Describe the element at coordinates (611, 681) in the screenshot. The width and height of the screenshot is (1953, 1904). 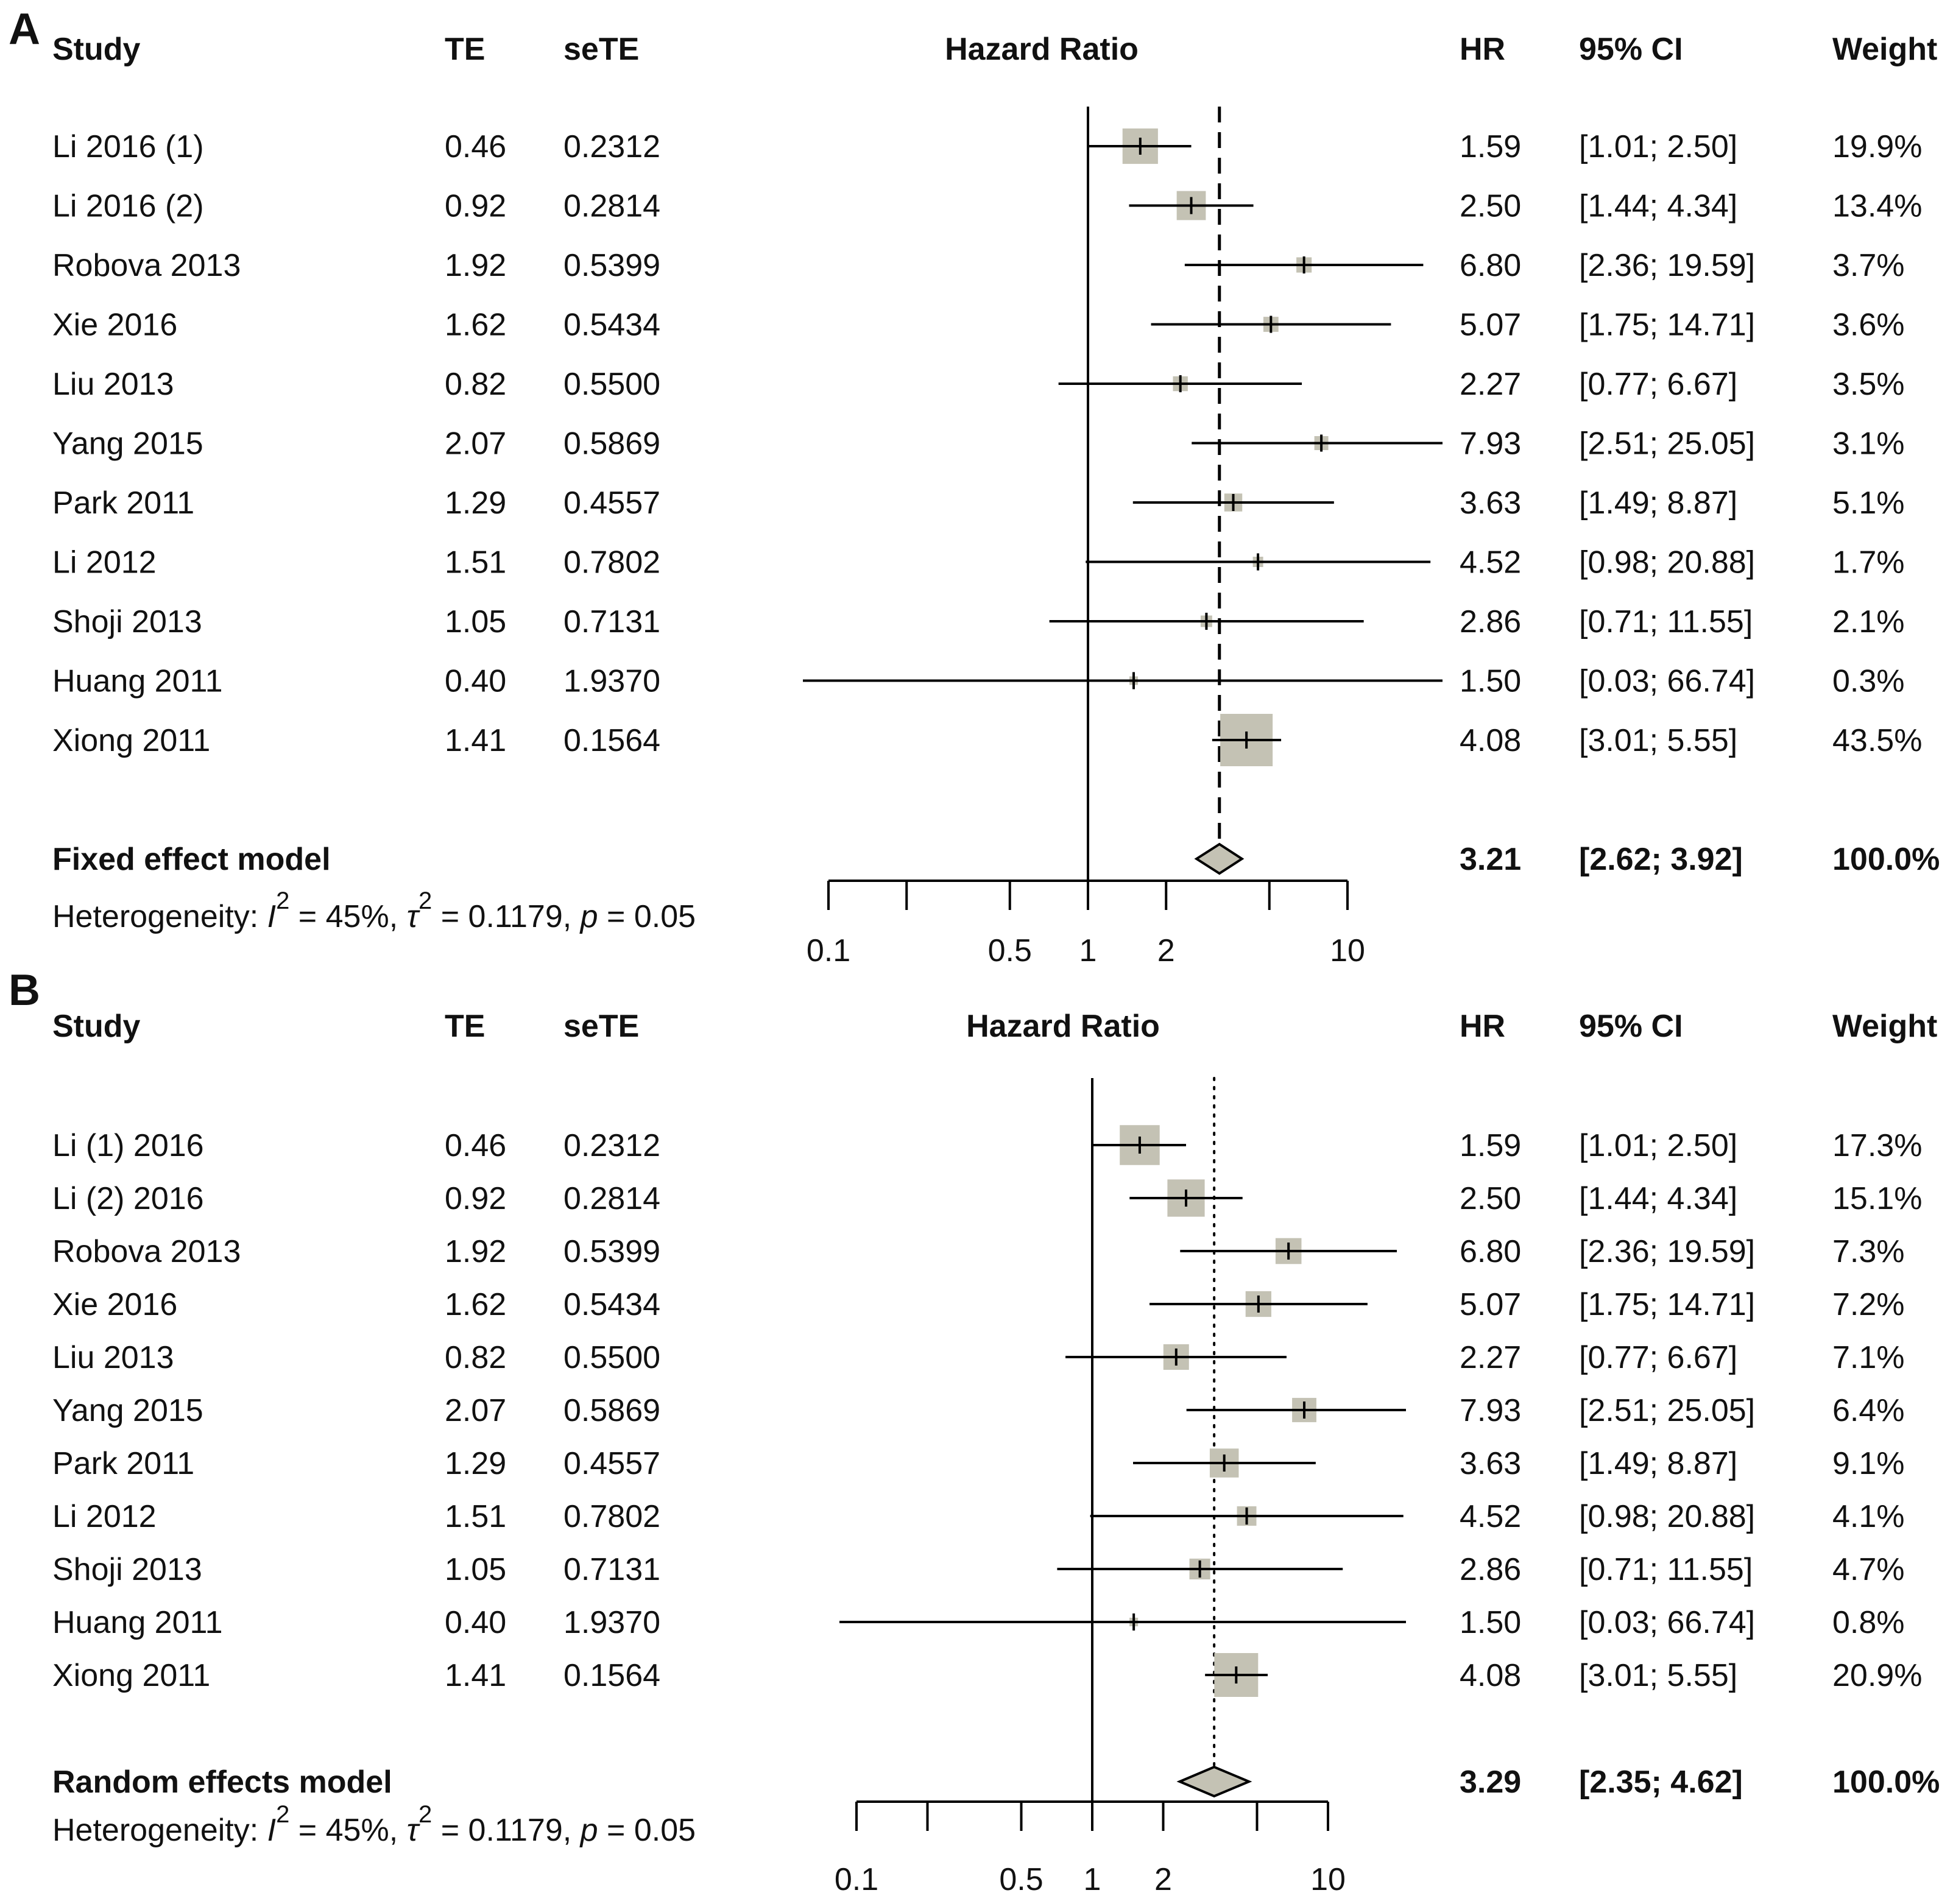
I see `study-sete: 1.9370` at that location.